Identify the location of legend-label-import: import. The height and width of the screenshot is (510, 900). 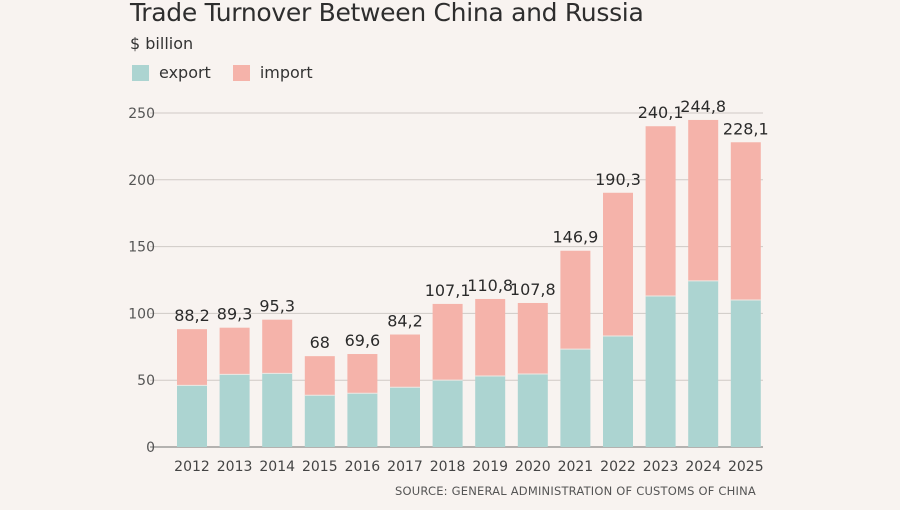
(286, 72).